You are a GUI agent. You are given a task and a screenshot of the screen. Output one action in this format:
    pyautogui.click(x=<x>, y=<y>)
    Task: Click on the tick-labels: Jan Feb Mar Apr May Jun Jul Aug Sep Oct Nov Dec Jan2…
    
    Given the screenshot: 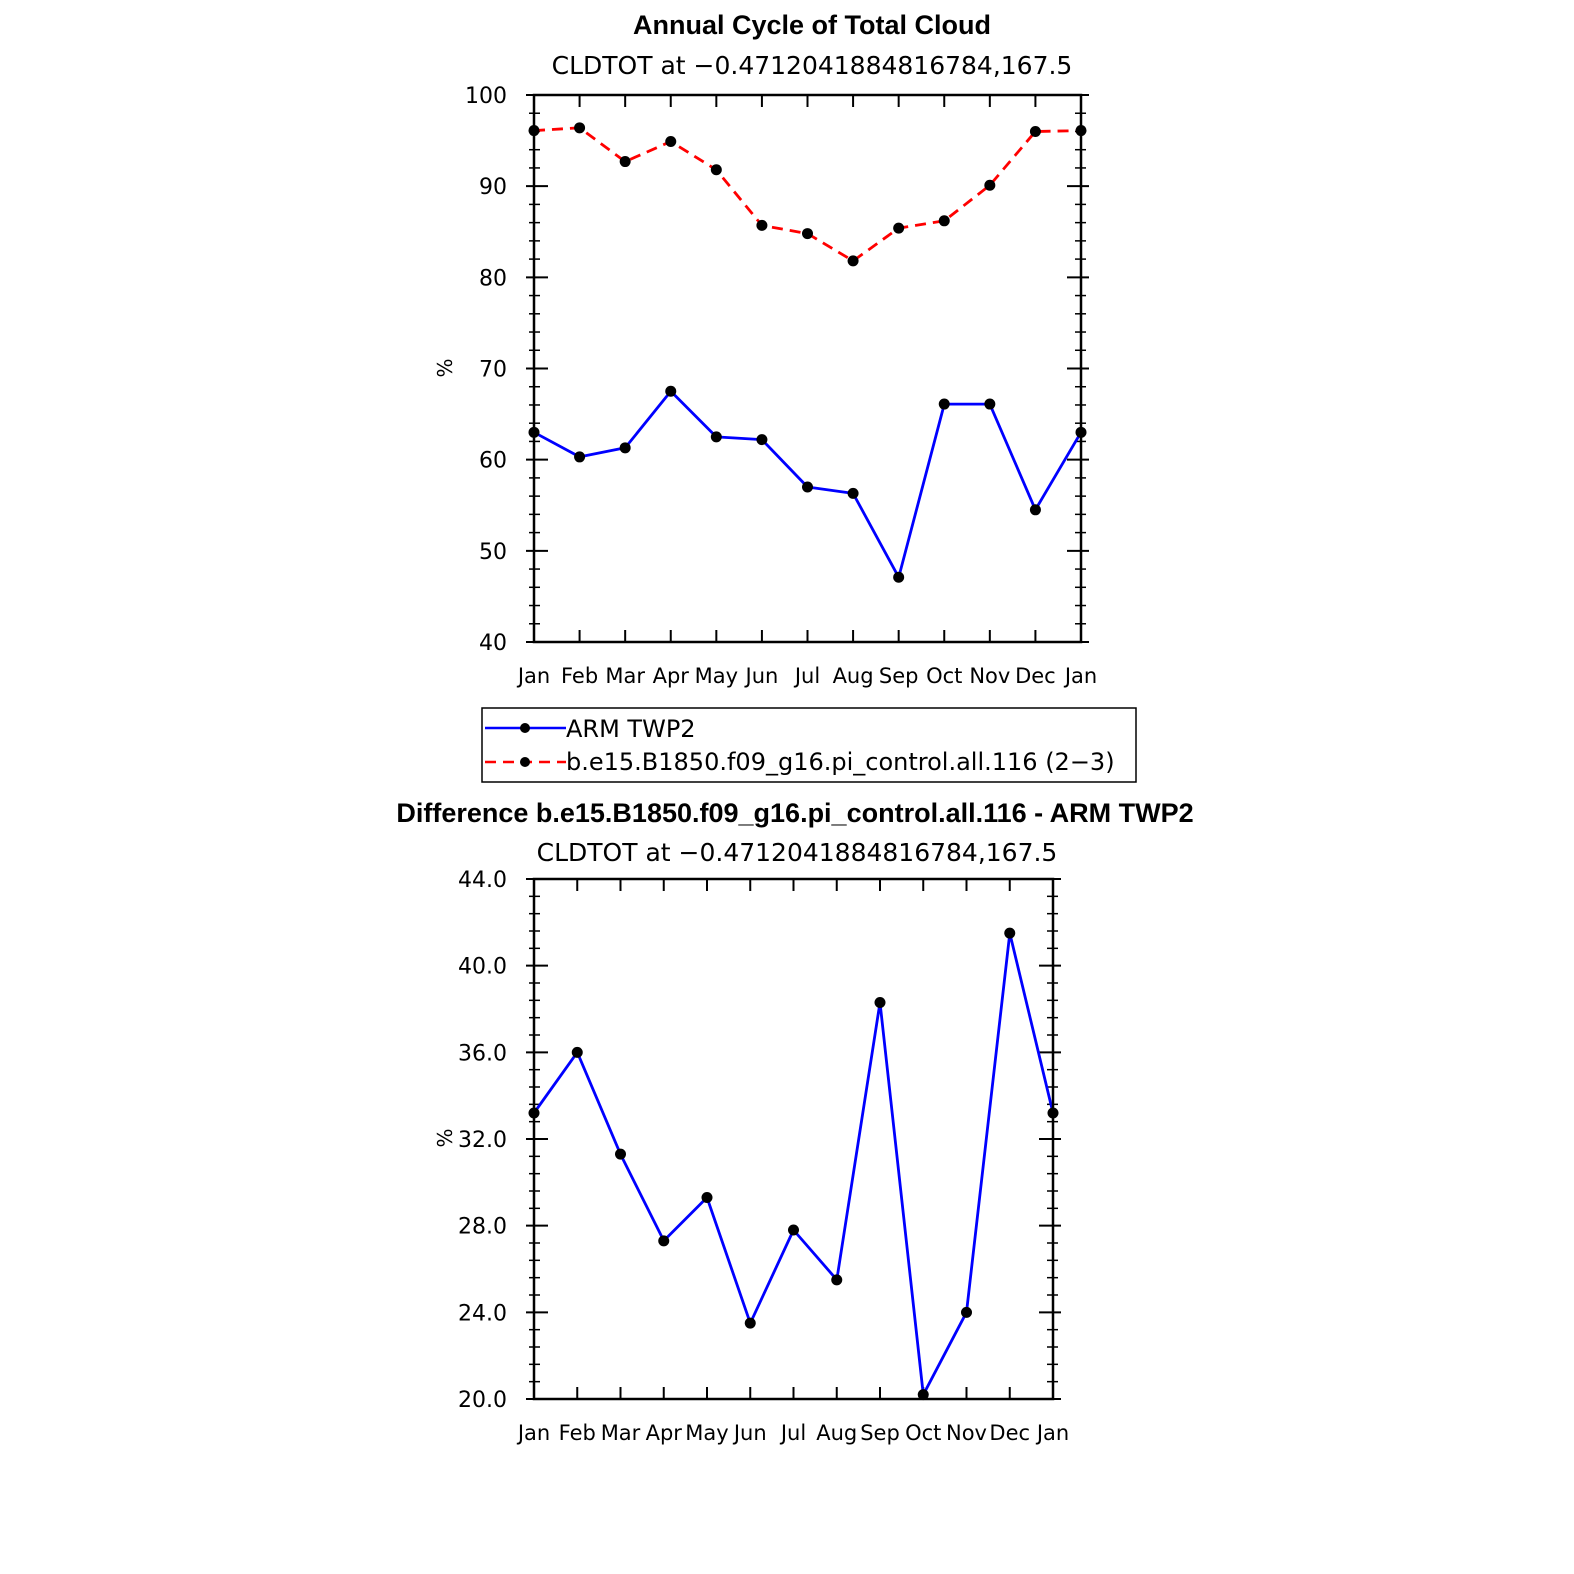 What is the action you would take?
    pyautogui.click(x=763, y=1156)
    